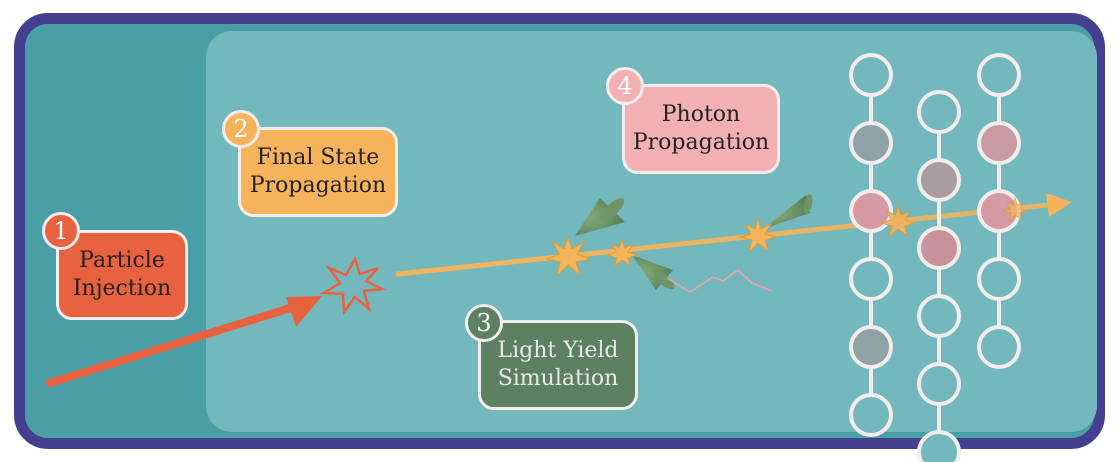 Image resolution: width=1119 pixels, height=462 pixels. I want to click on light-yield-simulation-box: Light Yield Simulation, so click(558, 365).